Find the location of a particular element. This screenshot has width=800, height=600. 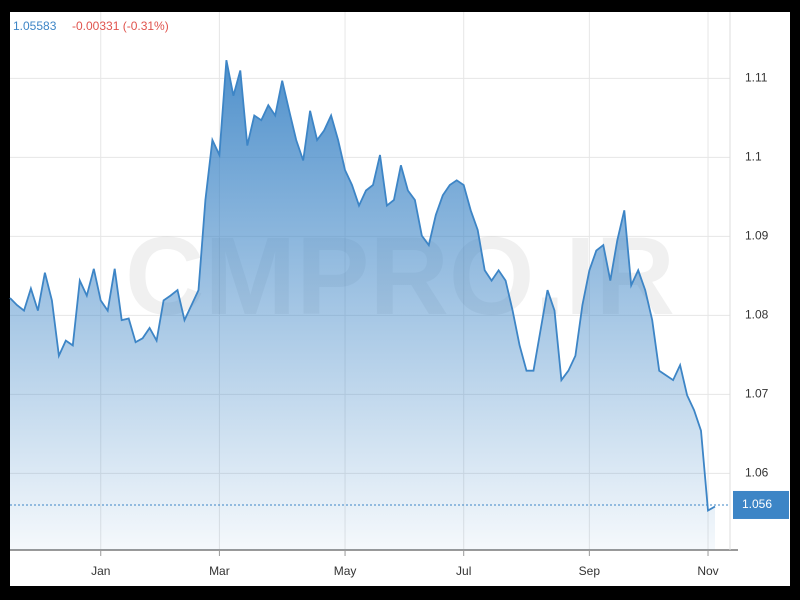

price: 1.05583 is located at coordinates (35, 26).